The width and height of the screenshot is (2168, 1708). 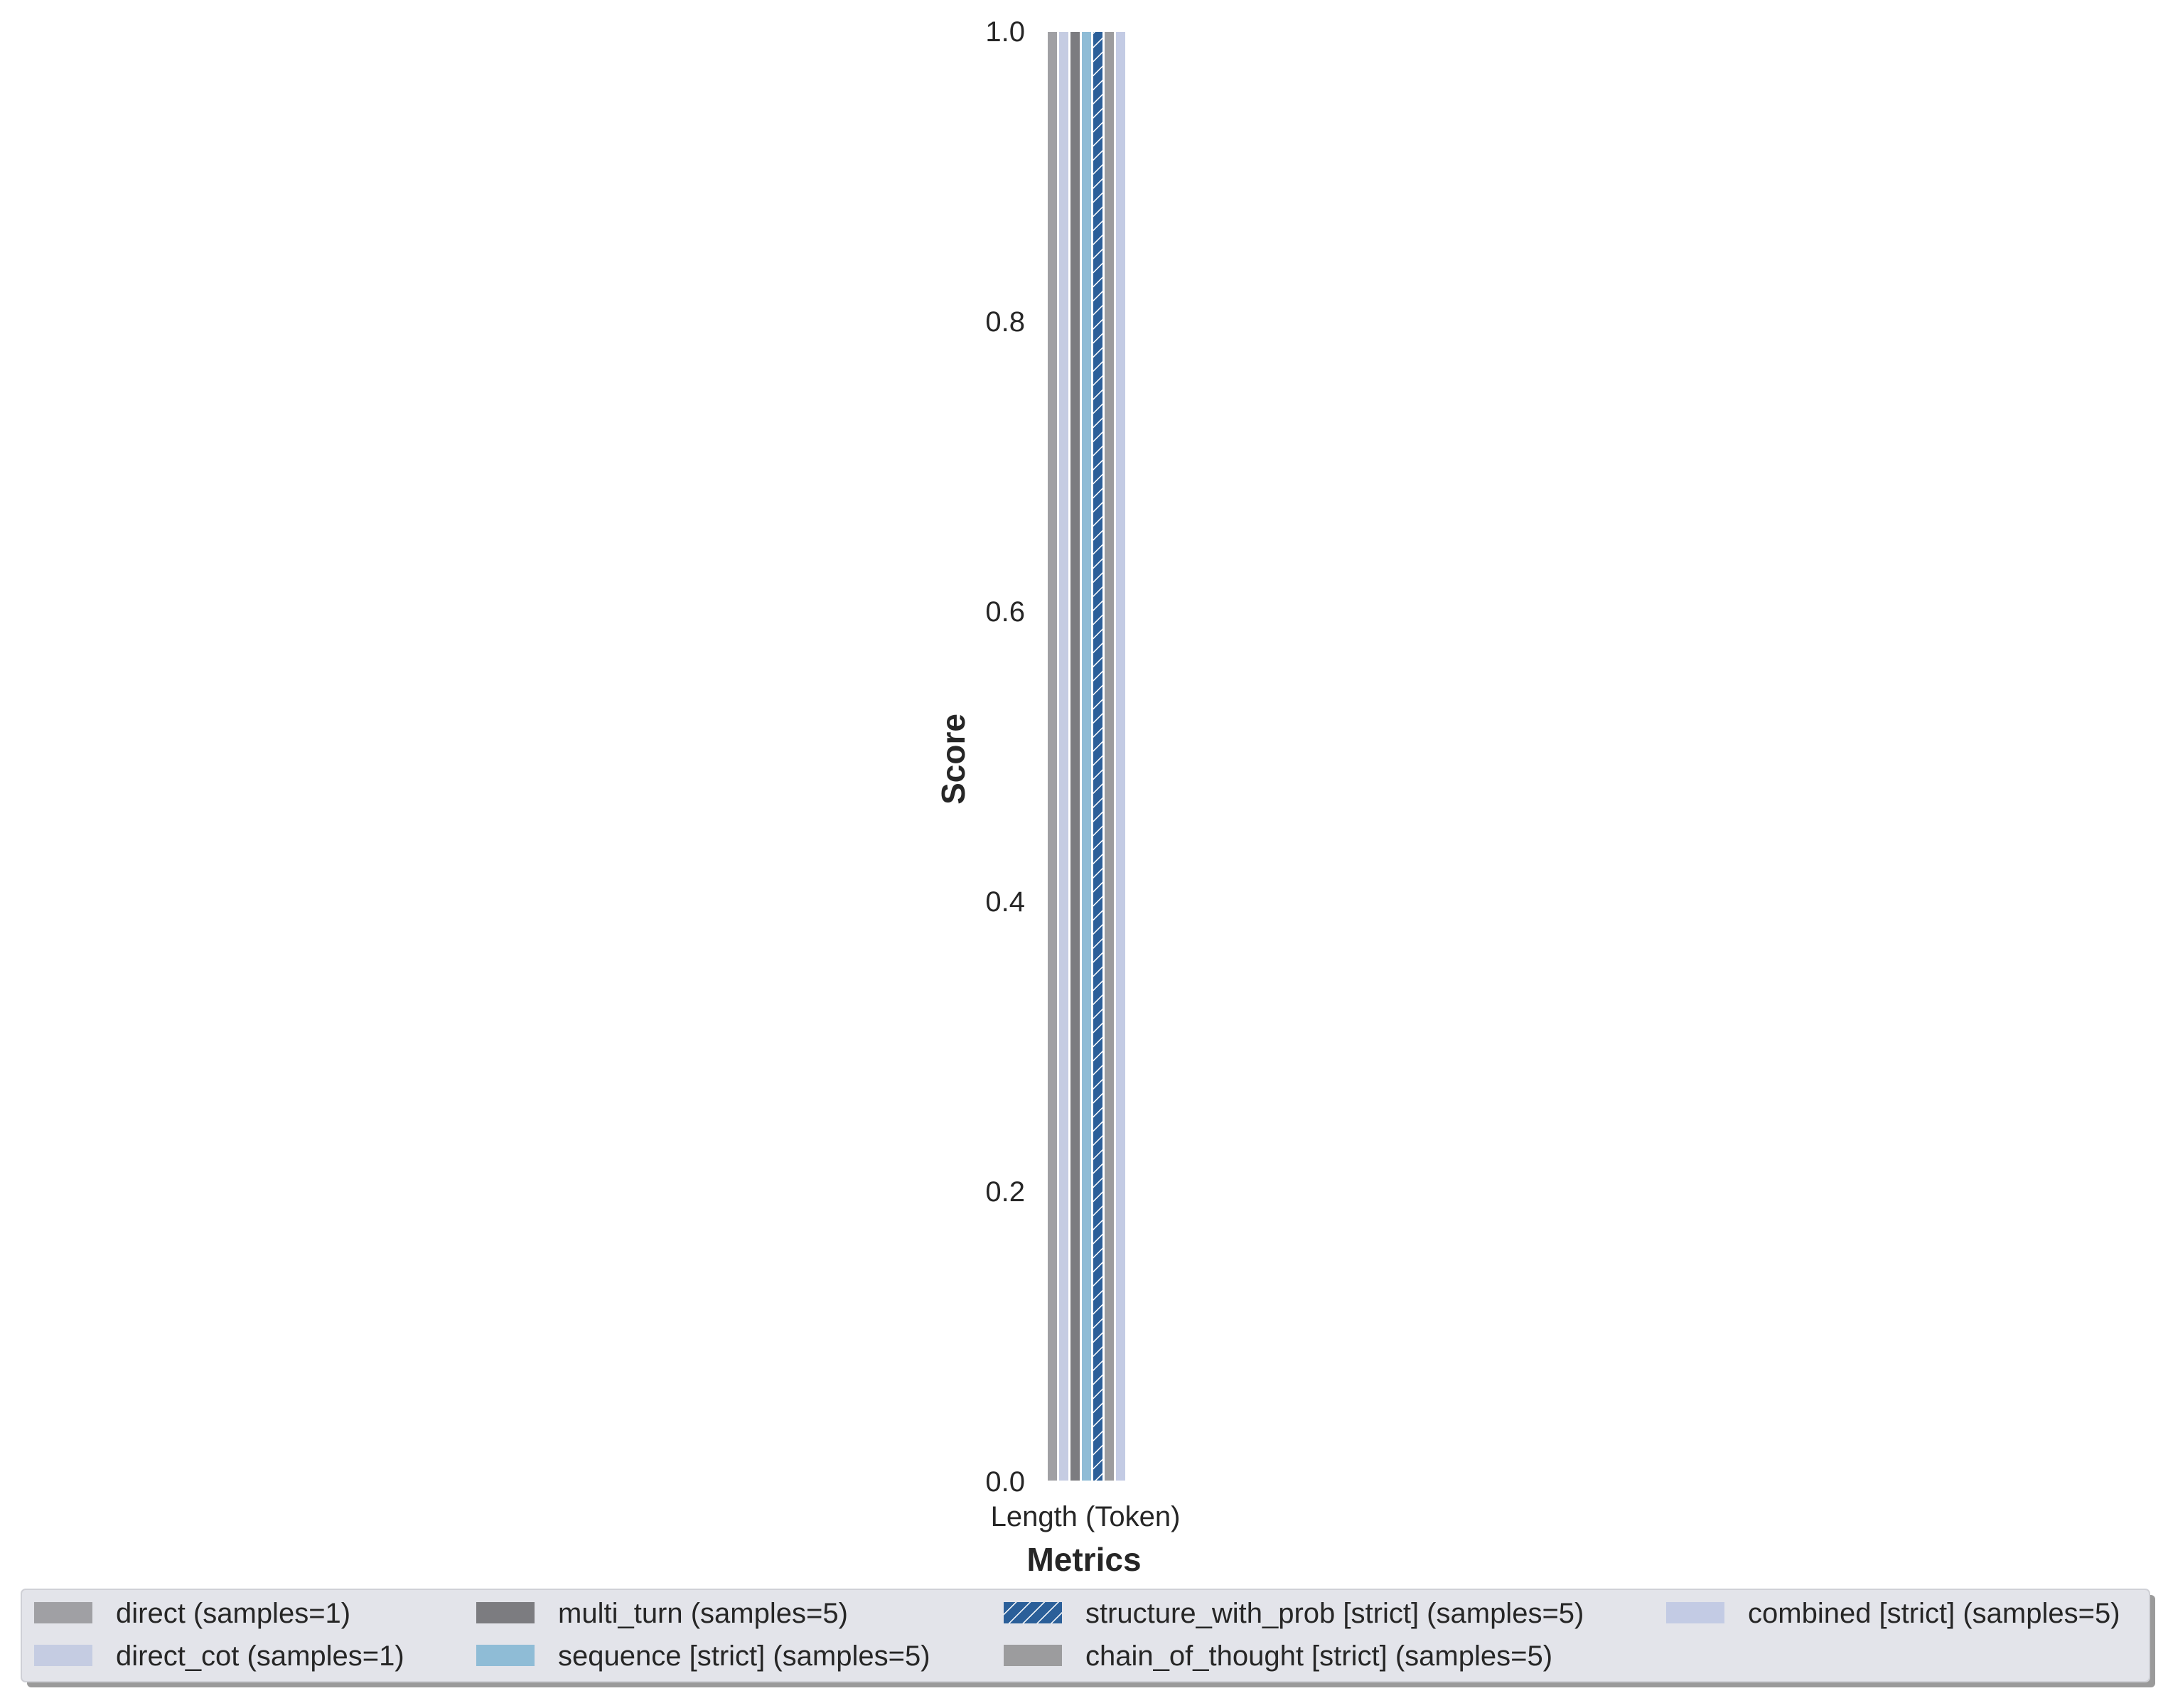 I want to click on x-axis-title: Metrics, so click(x=1083, y=1559).